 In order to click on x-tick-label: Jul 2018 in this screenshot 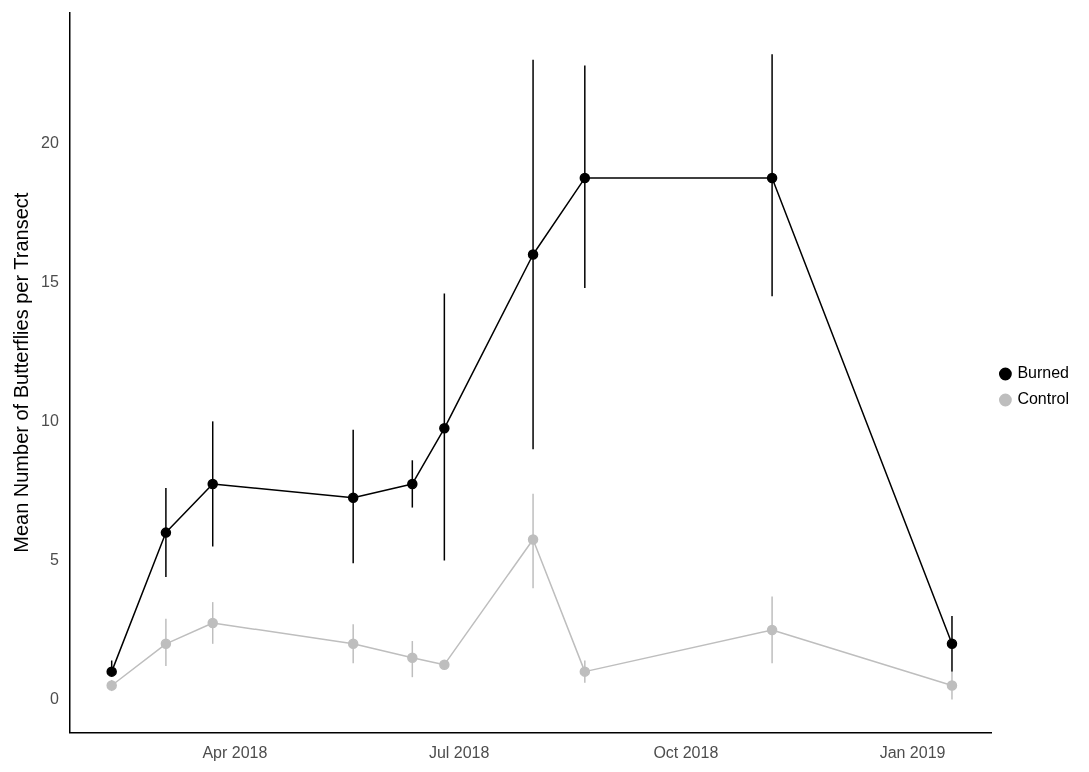, I will do `click(459, 752)`.